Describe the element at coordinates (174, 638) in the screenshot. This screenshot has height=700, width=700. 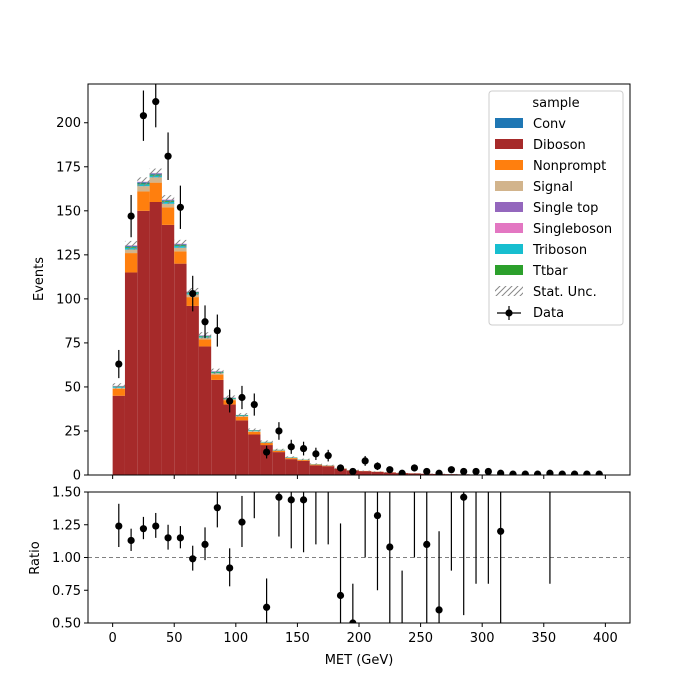
I see `x-tick-label: 50` at that location.